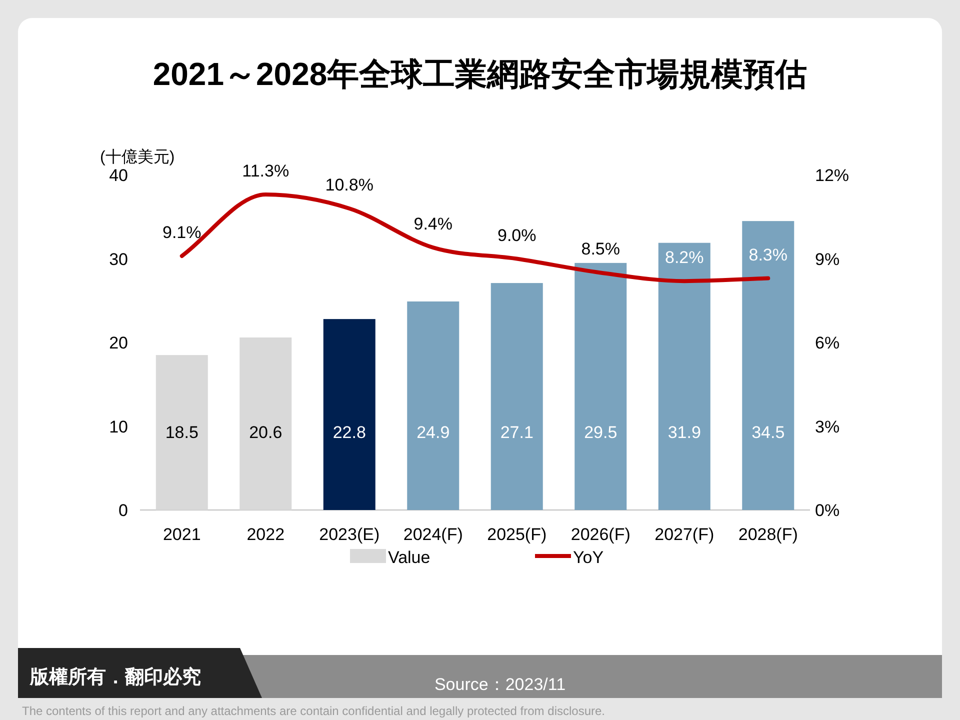  What do you see at coordinates (517, 534) in the screenshot?
I see `x-tick-label: 2025(F)` at bounding box center [517, 534].